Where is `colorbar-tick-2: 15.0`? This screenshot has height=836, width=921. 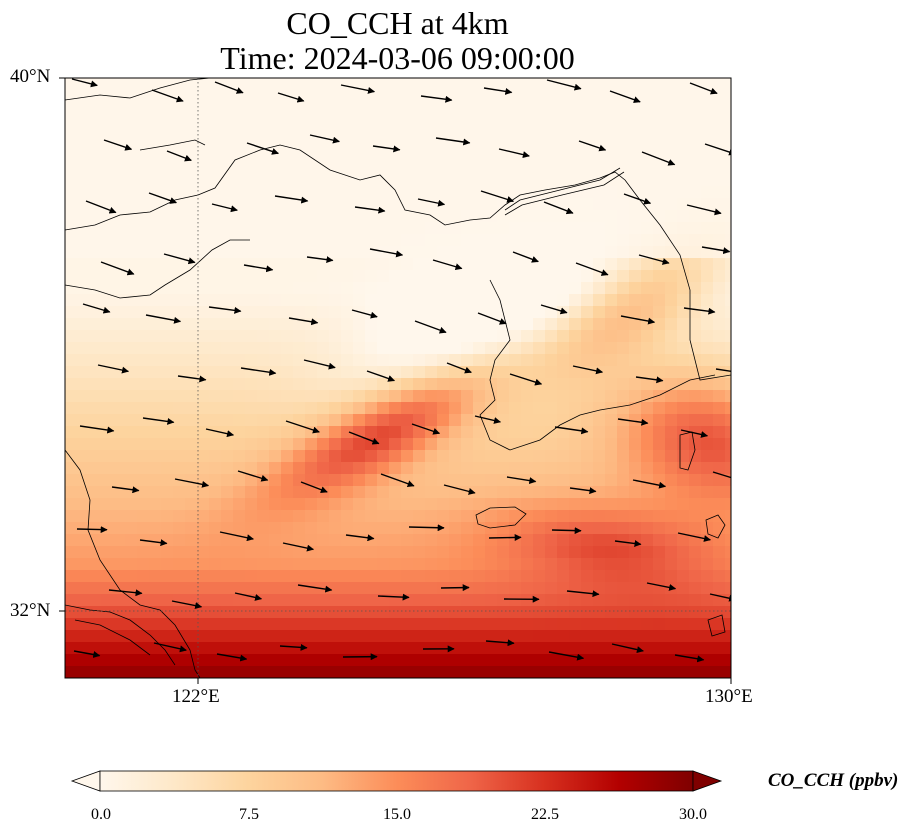 colorbar-tick-2: 15.0 is located at coordinates (397, 814).